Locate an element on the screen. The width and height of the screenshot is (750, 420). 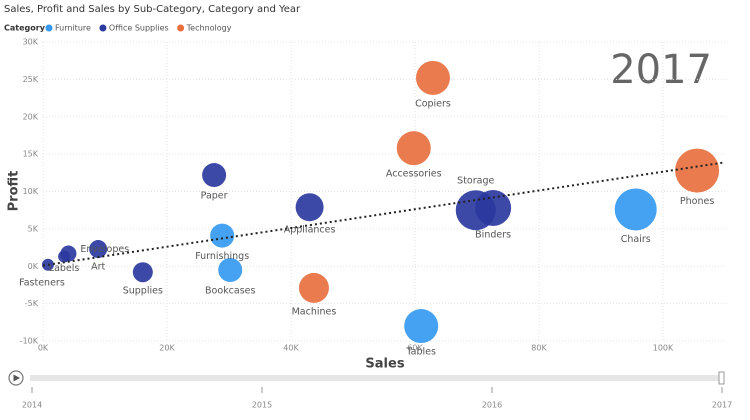
x-tick-label: 20K is located at coordinates (167, 348).